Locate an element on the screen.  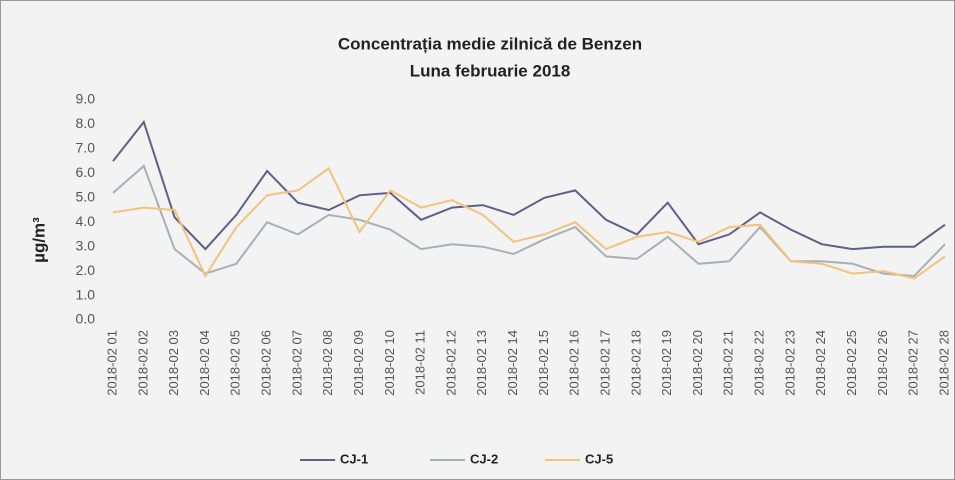
x-tick-label: 2018-02 14 is located at coordinates (512, 363).